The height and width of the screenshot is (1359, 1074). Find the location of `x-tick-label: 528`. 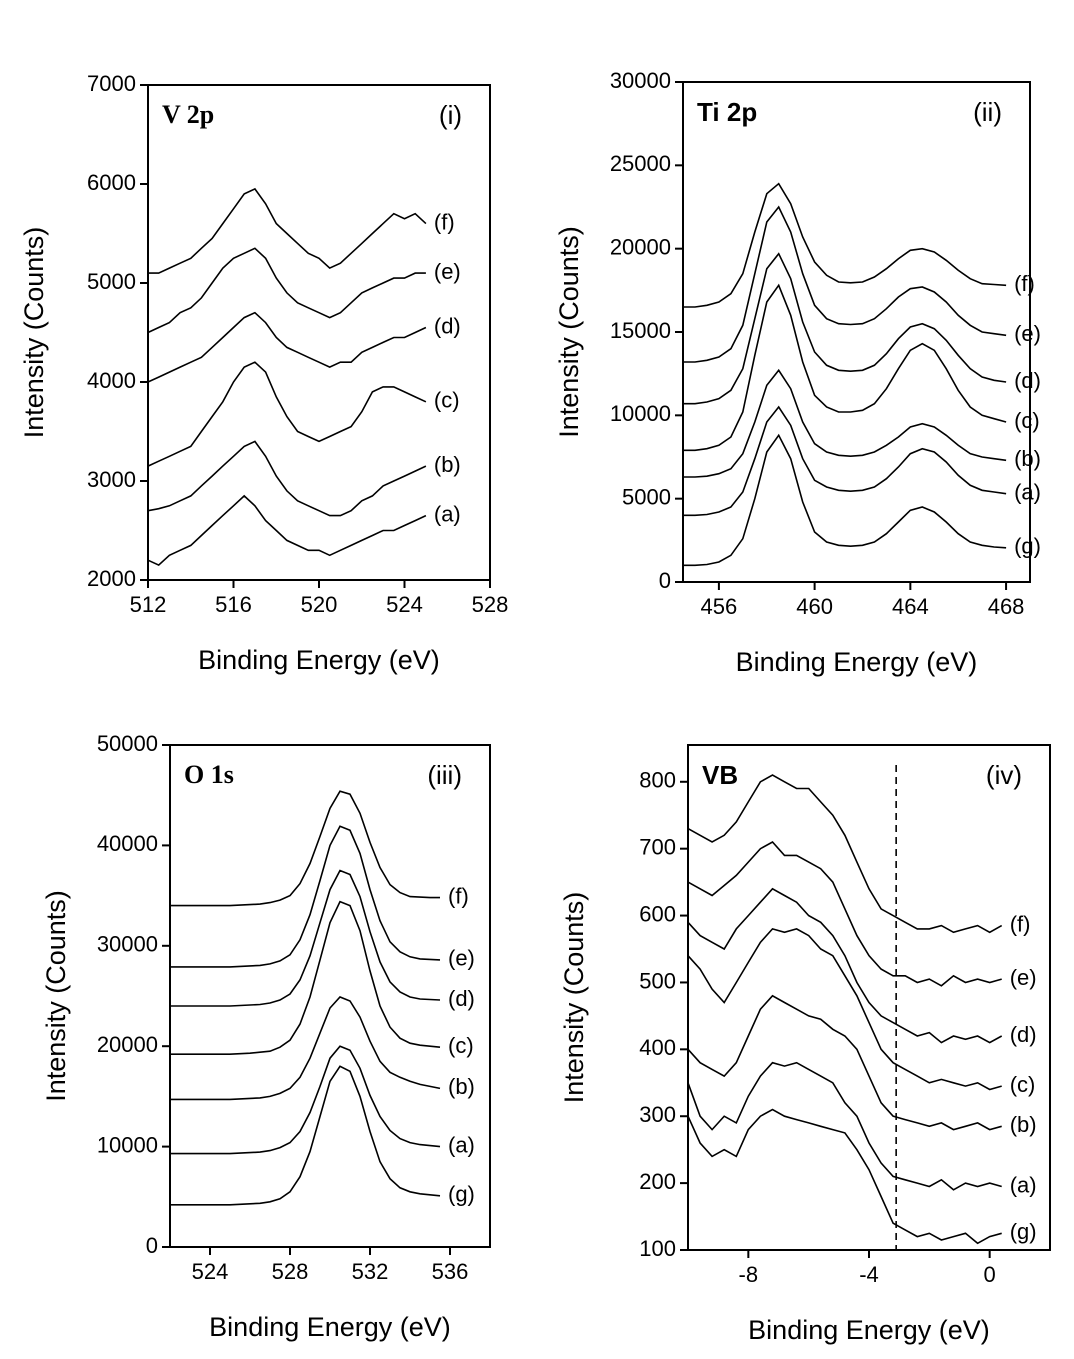

x-tick-label: 528 is located at coordinates (290, 1271).